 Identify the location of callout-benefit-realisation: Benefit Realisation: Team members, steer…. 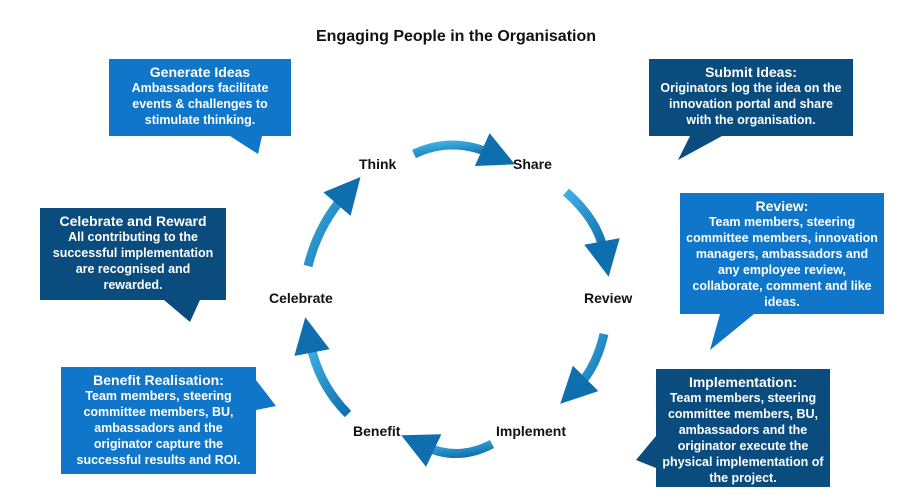
(158, 420).